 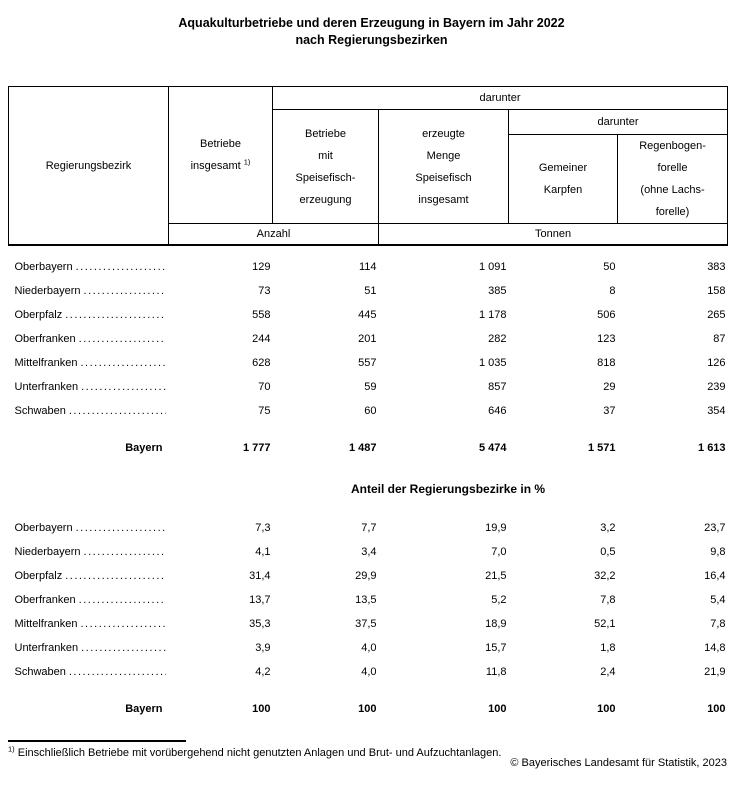 I want to click on total-percent-1: 100, so click(x=261, y=709).